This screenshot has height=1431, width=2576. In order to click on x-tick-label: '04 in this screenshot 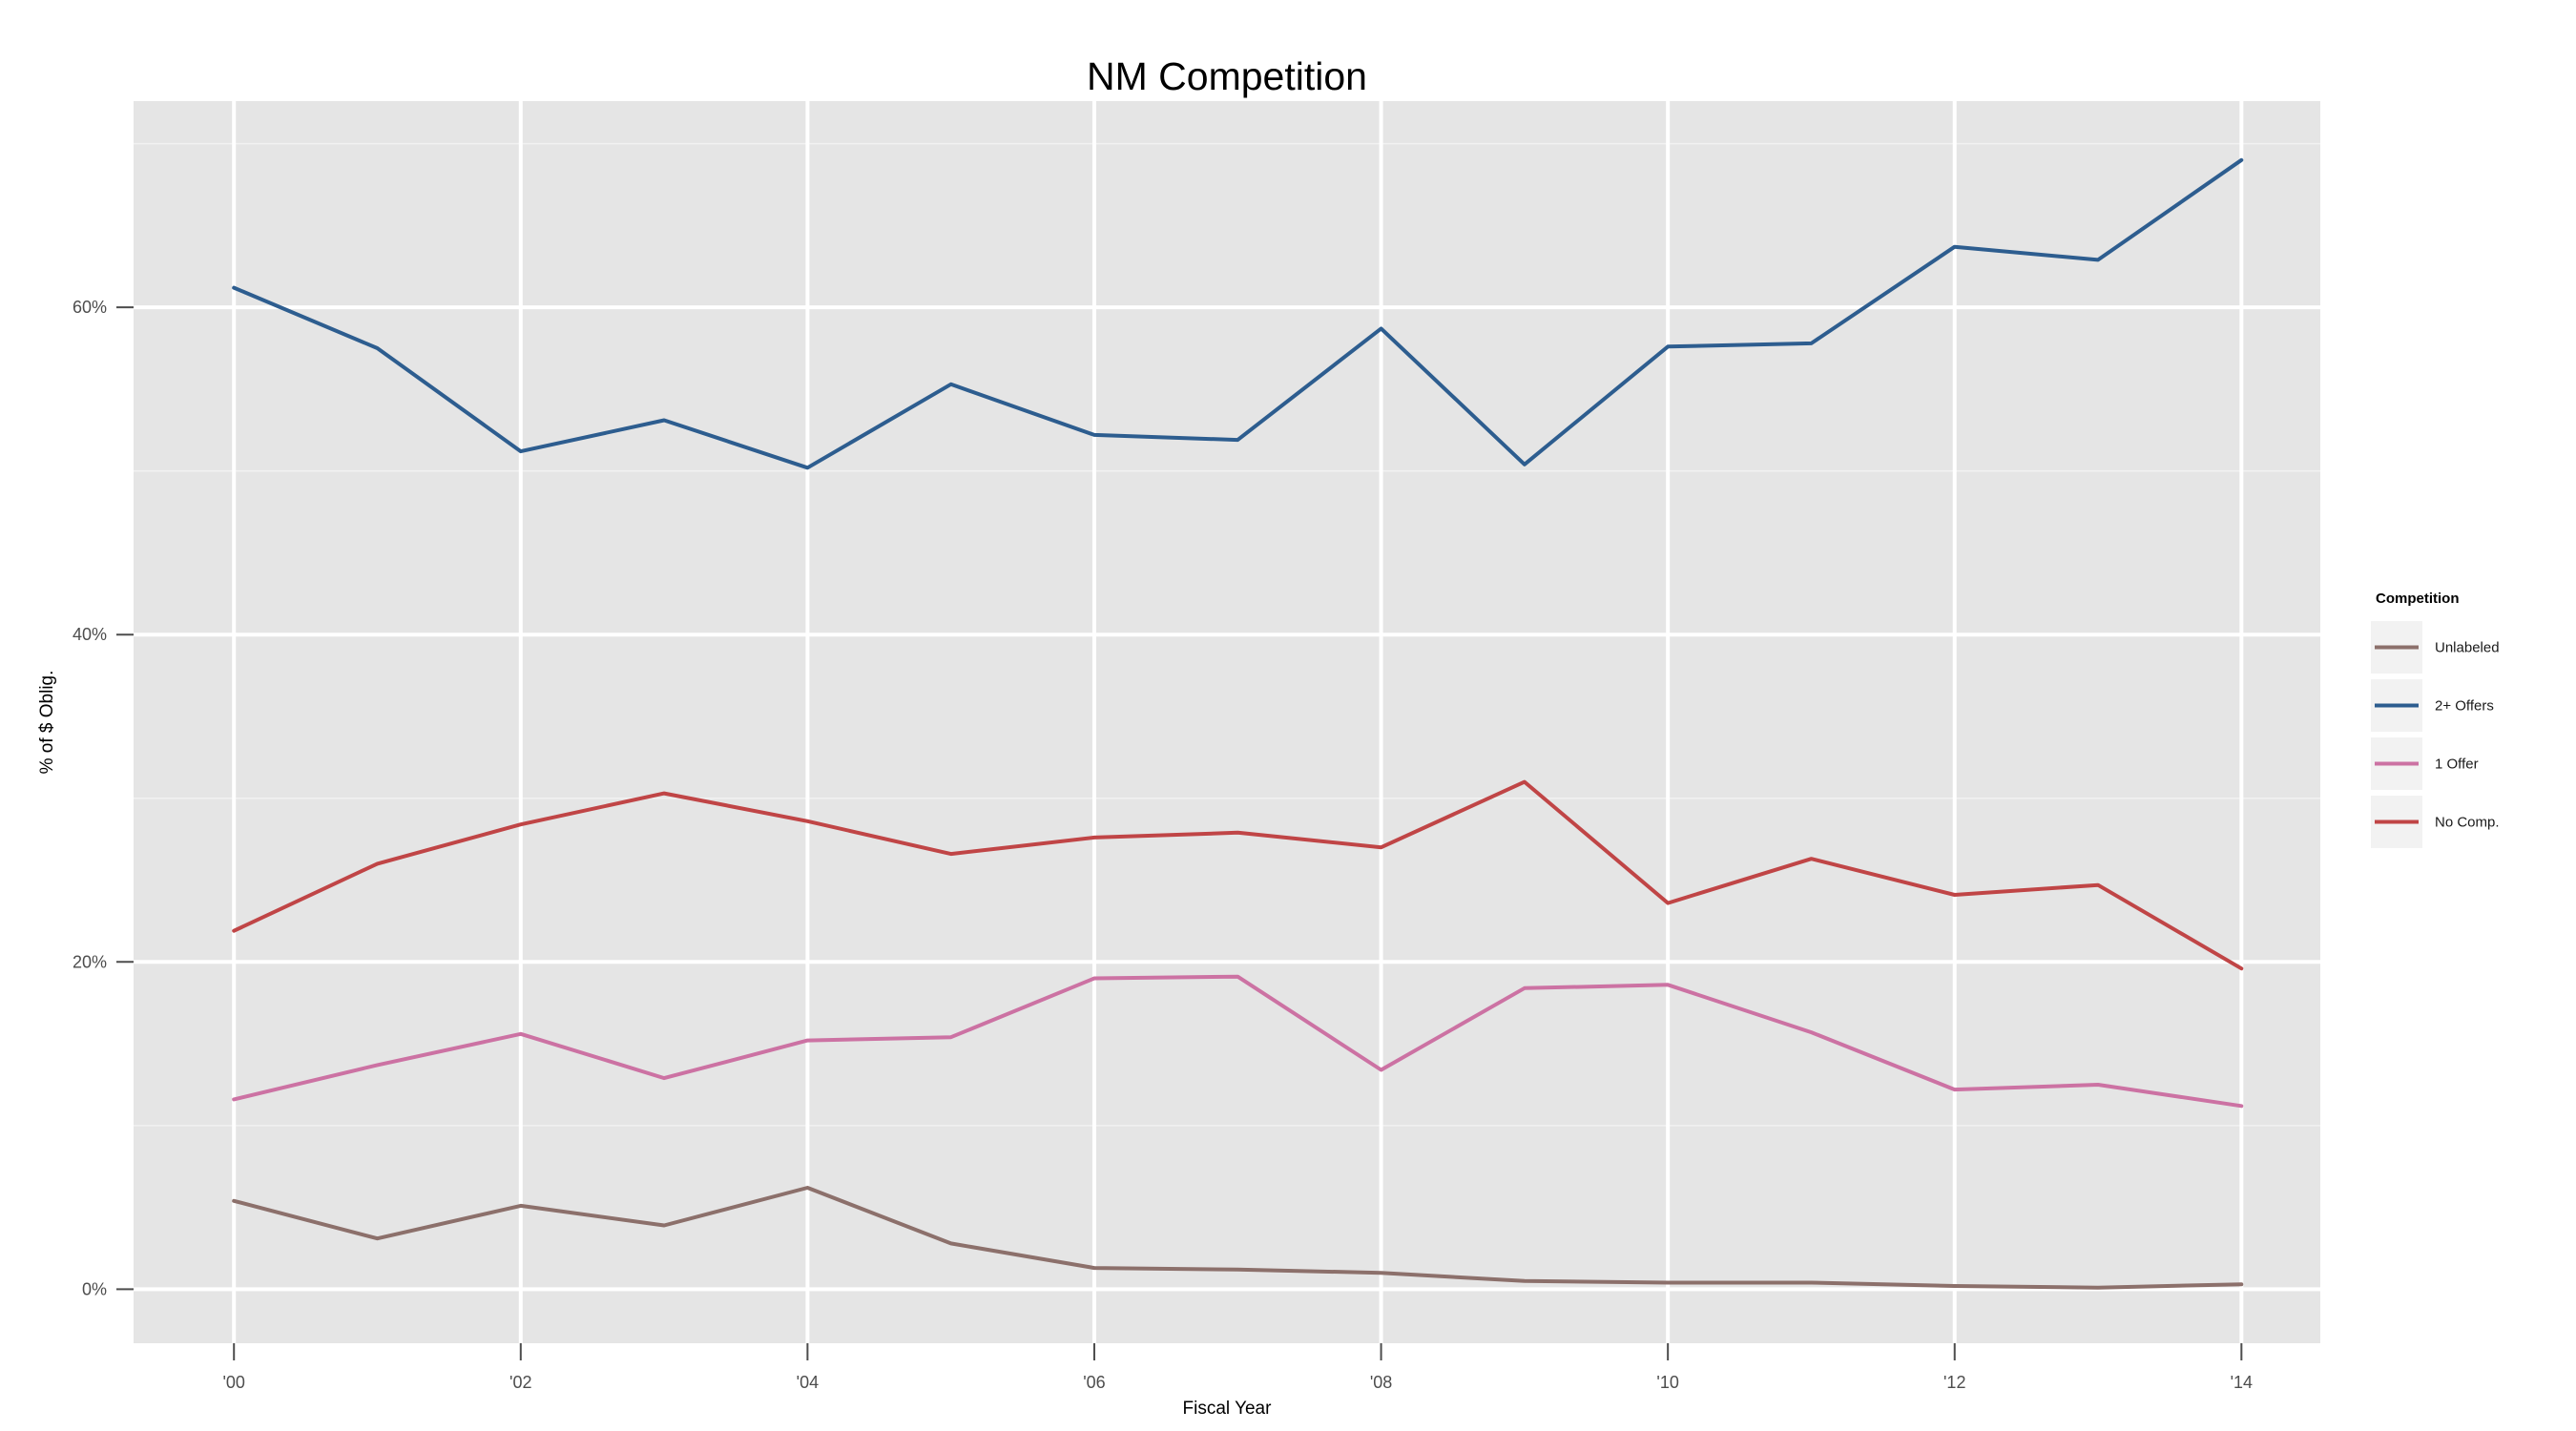, I will do `click(808, 1382)`.